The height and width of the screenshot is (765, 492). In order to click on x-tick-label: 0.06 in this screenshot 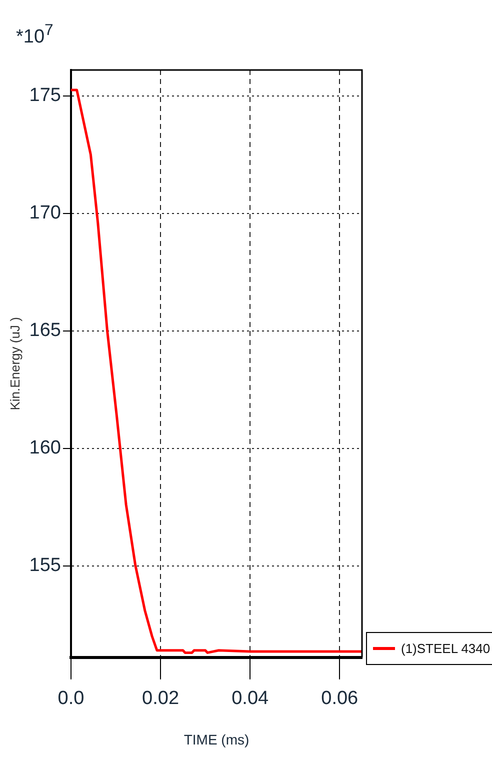, I will do `click(339, 699)`.